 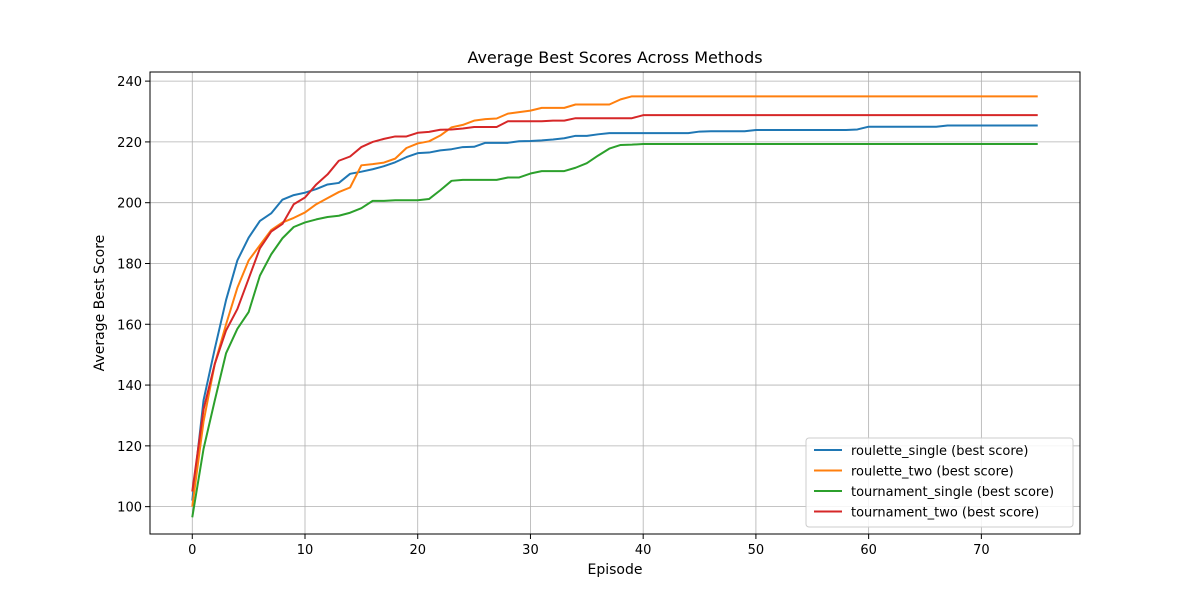 I want to click on x-tick-label: 0, so click(x=192, y=550).